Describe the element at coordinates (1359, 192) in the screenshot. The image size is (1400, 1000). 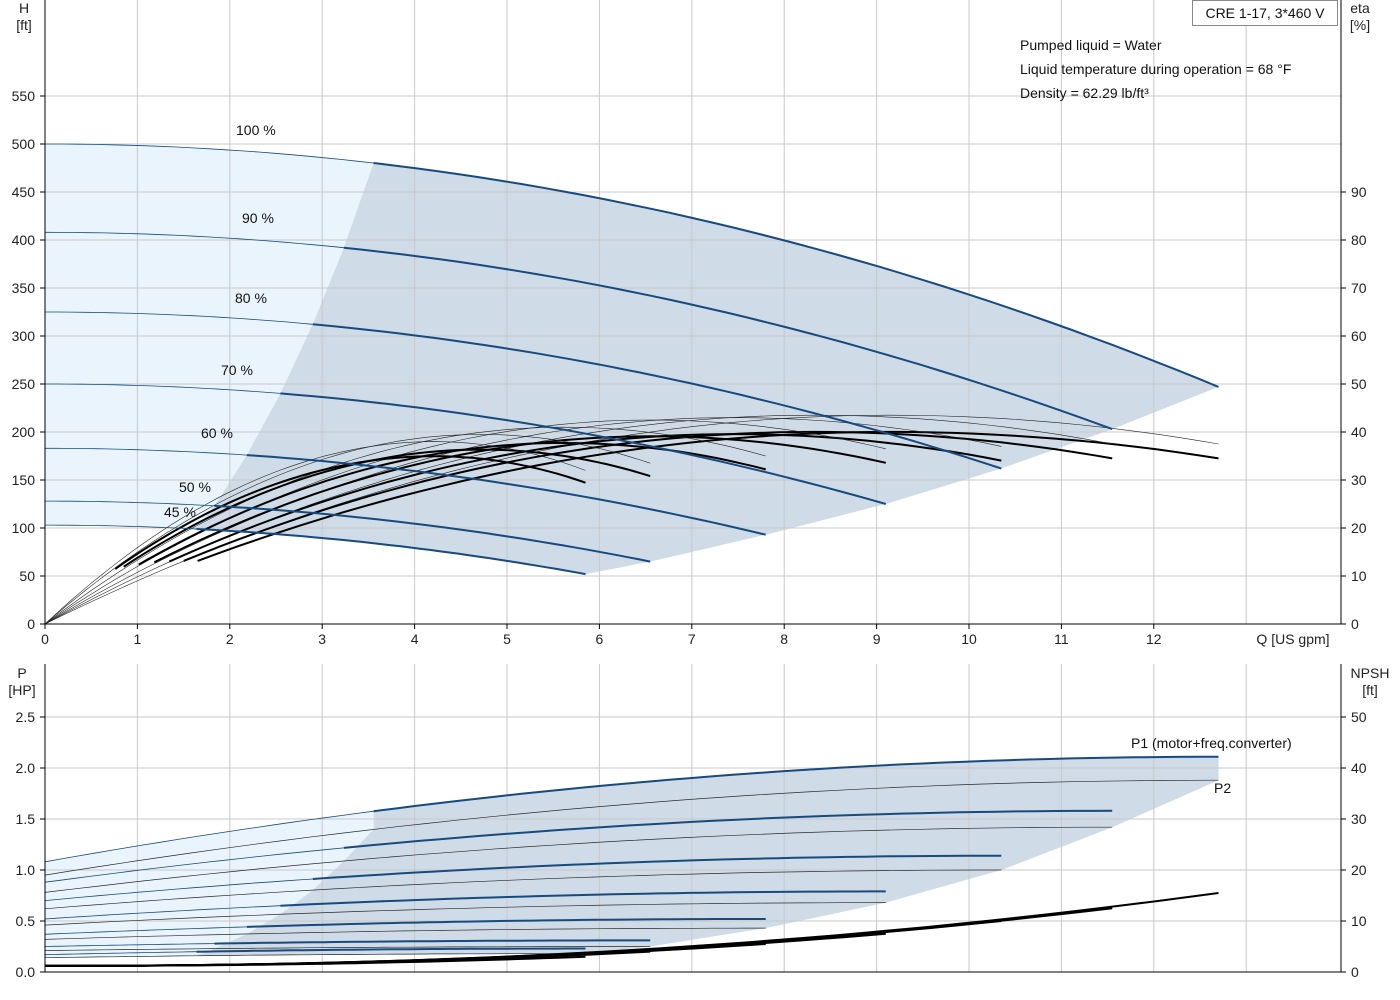
I see `y-tick-label-right: 90` at that location.